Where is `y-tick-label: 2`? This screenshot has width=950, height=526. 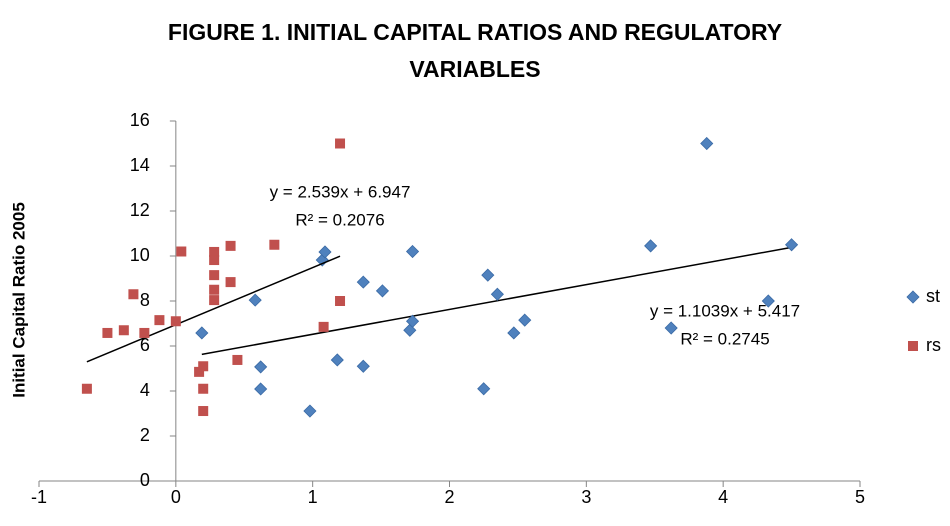
y-tick-label: 2 is located at coordinates (145, 435).